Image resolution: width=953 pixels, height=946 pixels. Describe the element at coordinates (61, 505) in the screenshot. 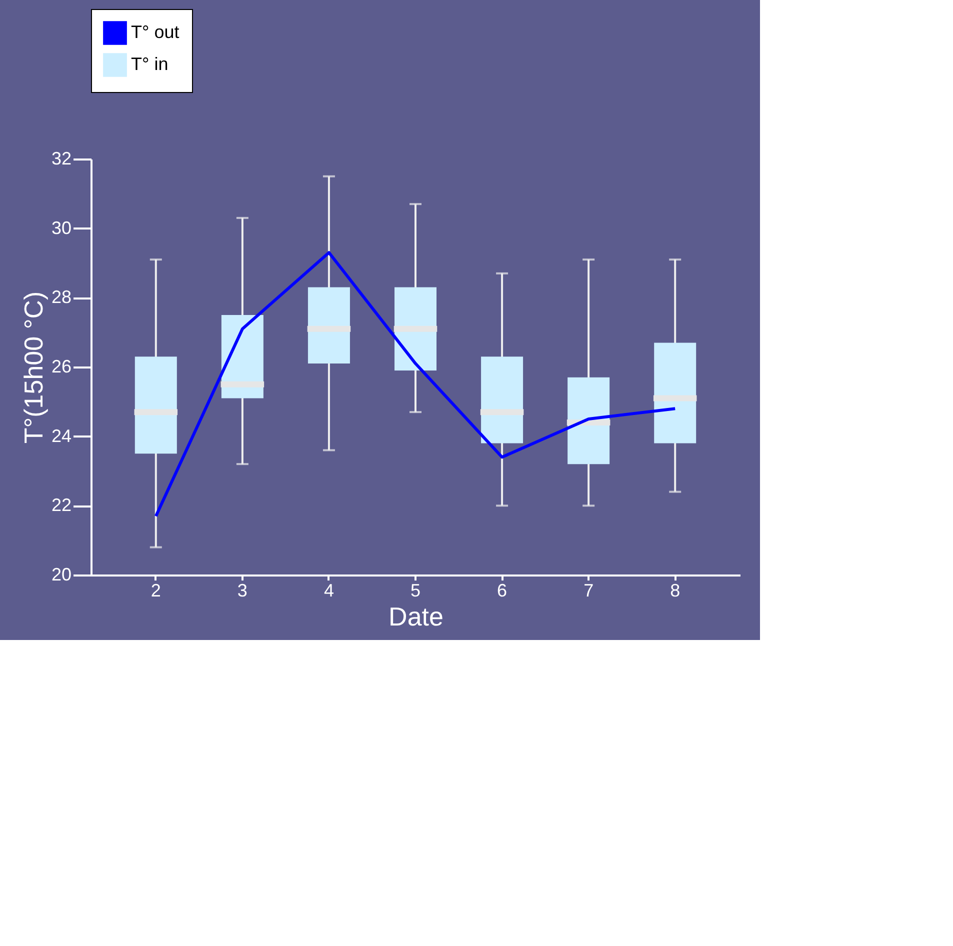

I see `y-tick-label: 22` at that location.